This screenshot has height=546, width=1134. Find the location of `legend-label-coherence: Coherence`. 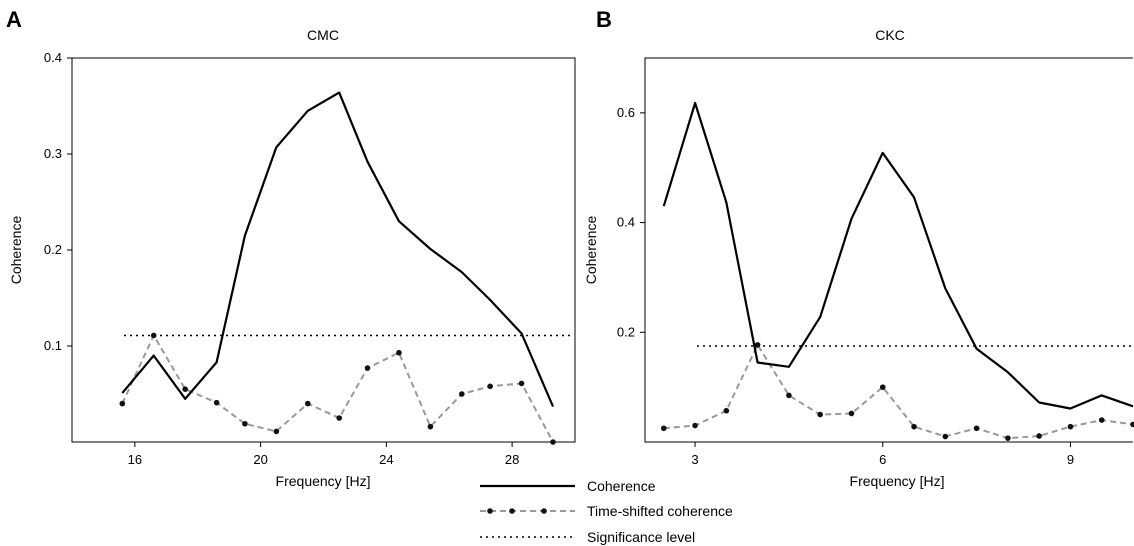

legend-label-coherence: Coherence is located at coordinates (621, 486).